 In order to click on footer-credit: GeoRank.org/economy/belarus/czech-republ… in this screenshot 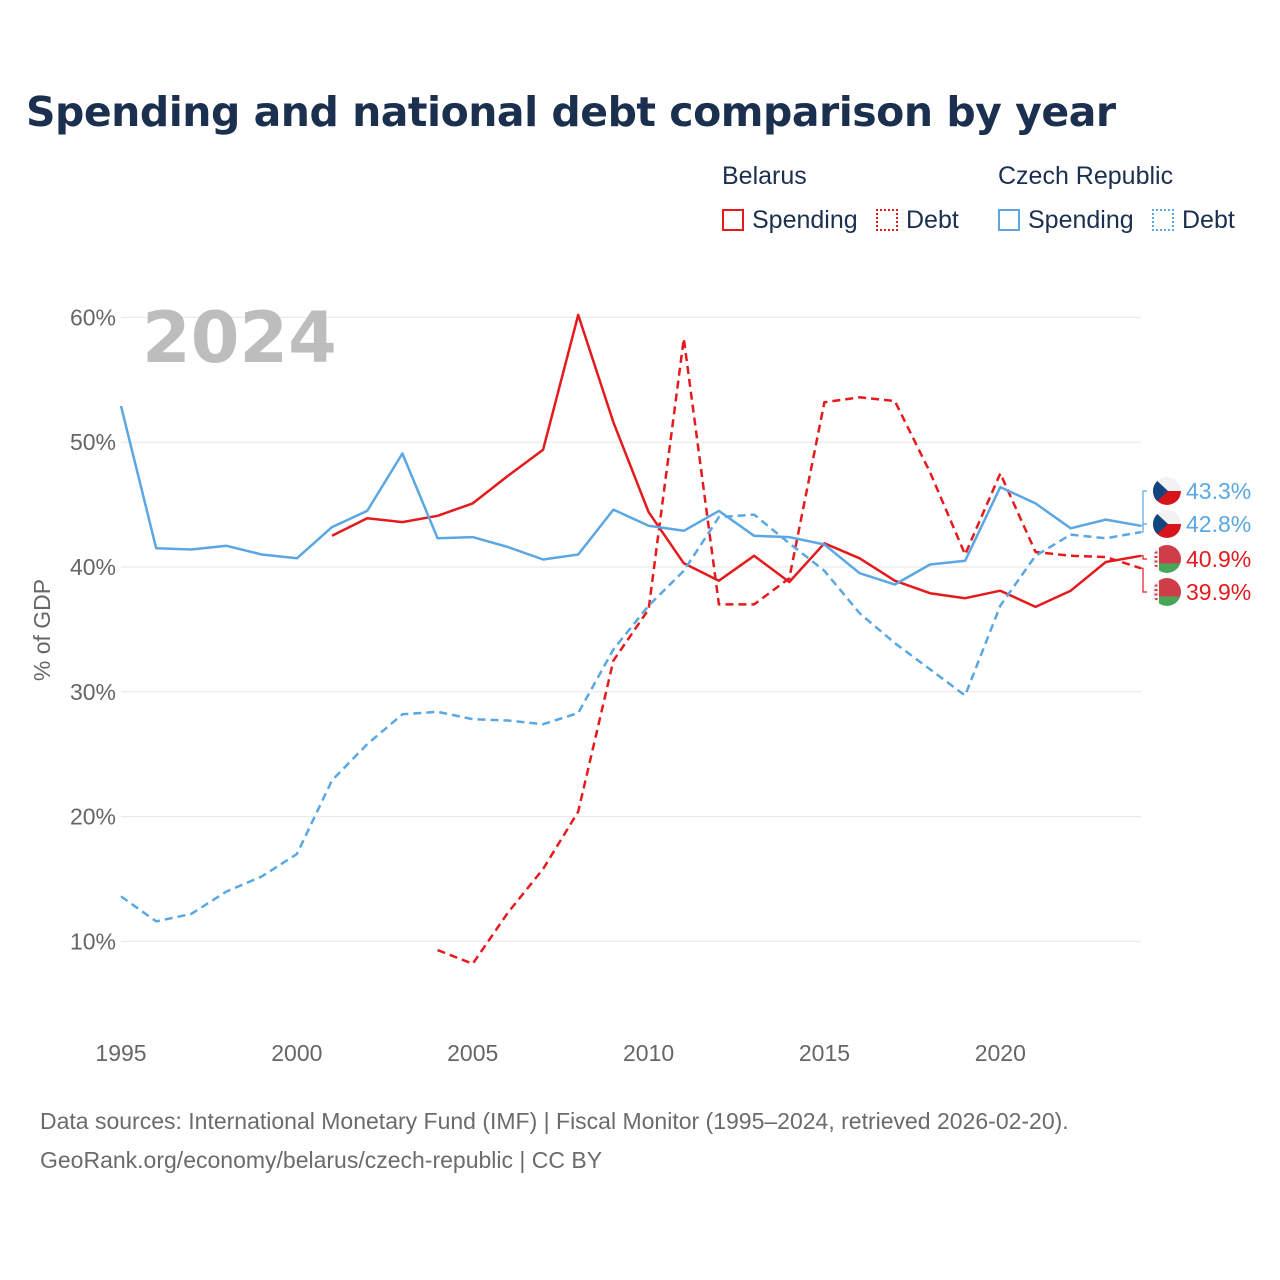, I will do `click(321, 1160)`.